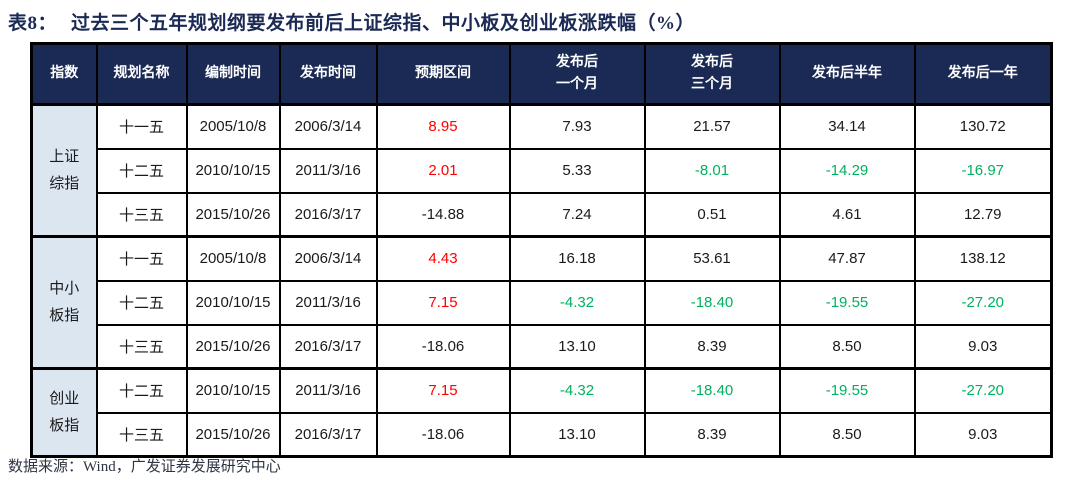  I want to click on data-source-note: 数据来源：Wind，广发证券发展研究中心, so click(144, 467).